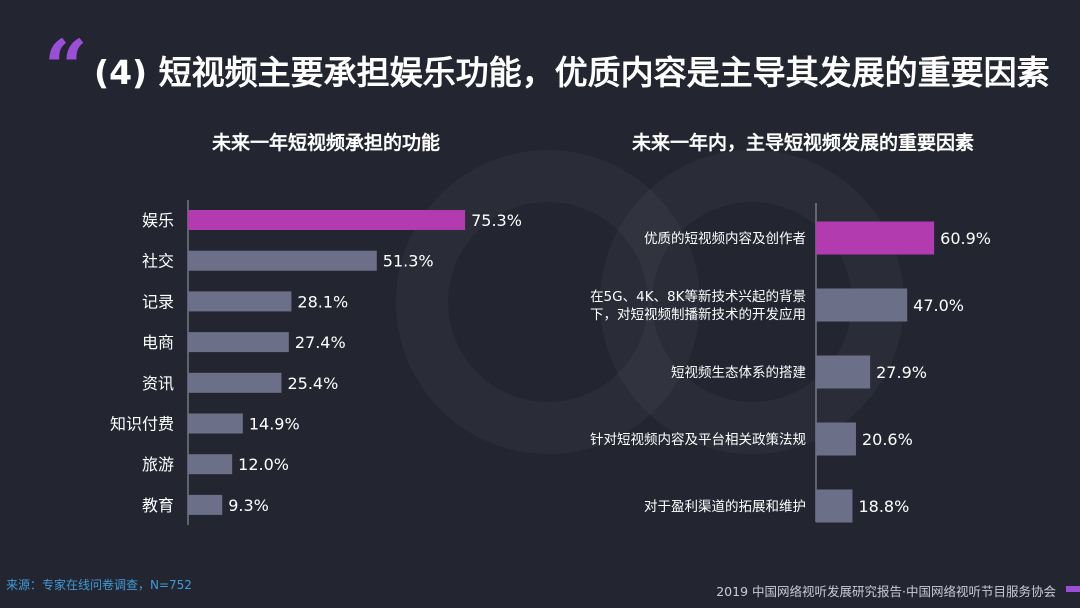  What do you see at coordinates (725, 507) in the screenshot?
I see `category-label: 对于盈利渠道的拓展和维护` at bounding box center [725, 507].